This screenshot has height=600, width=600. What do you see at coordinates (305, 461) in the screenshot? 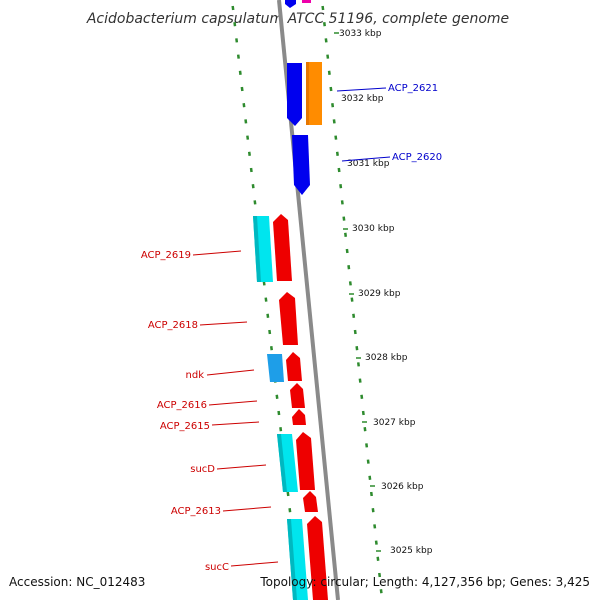
I see `gene-feature-sucd` at bounding box center [305, 461].